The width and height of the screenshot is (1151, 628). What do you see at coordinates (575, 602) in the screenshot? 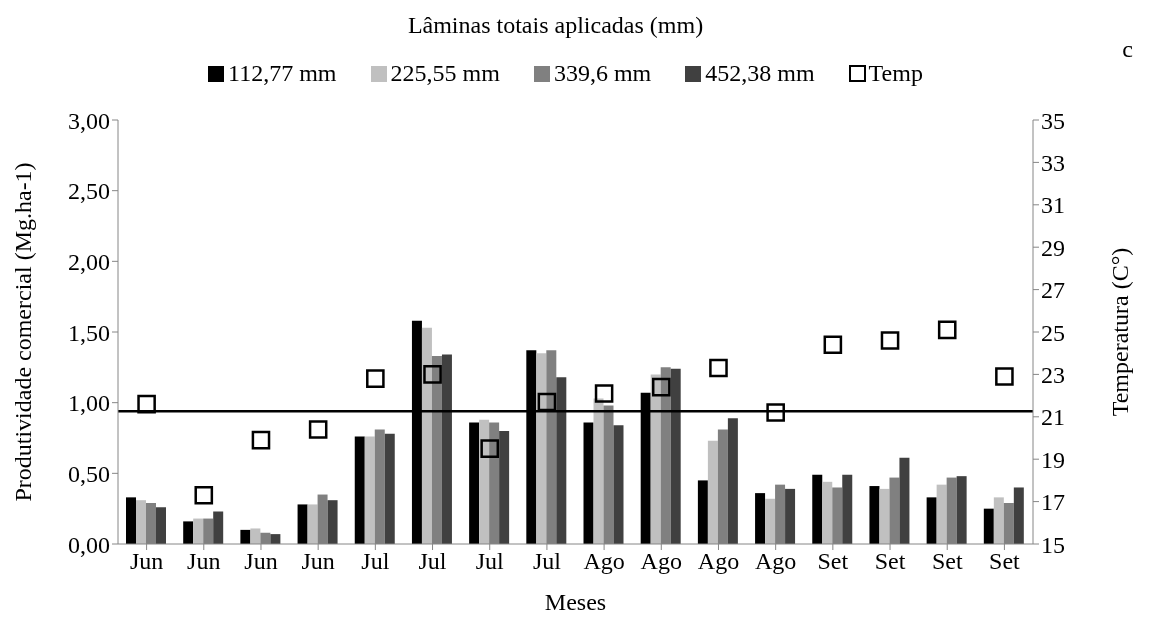
I see `x-axis-title: Meses` at bounding box center [575, 602].